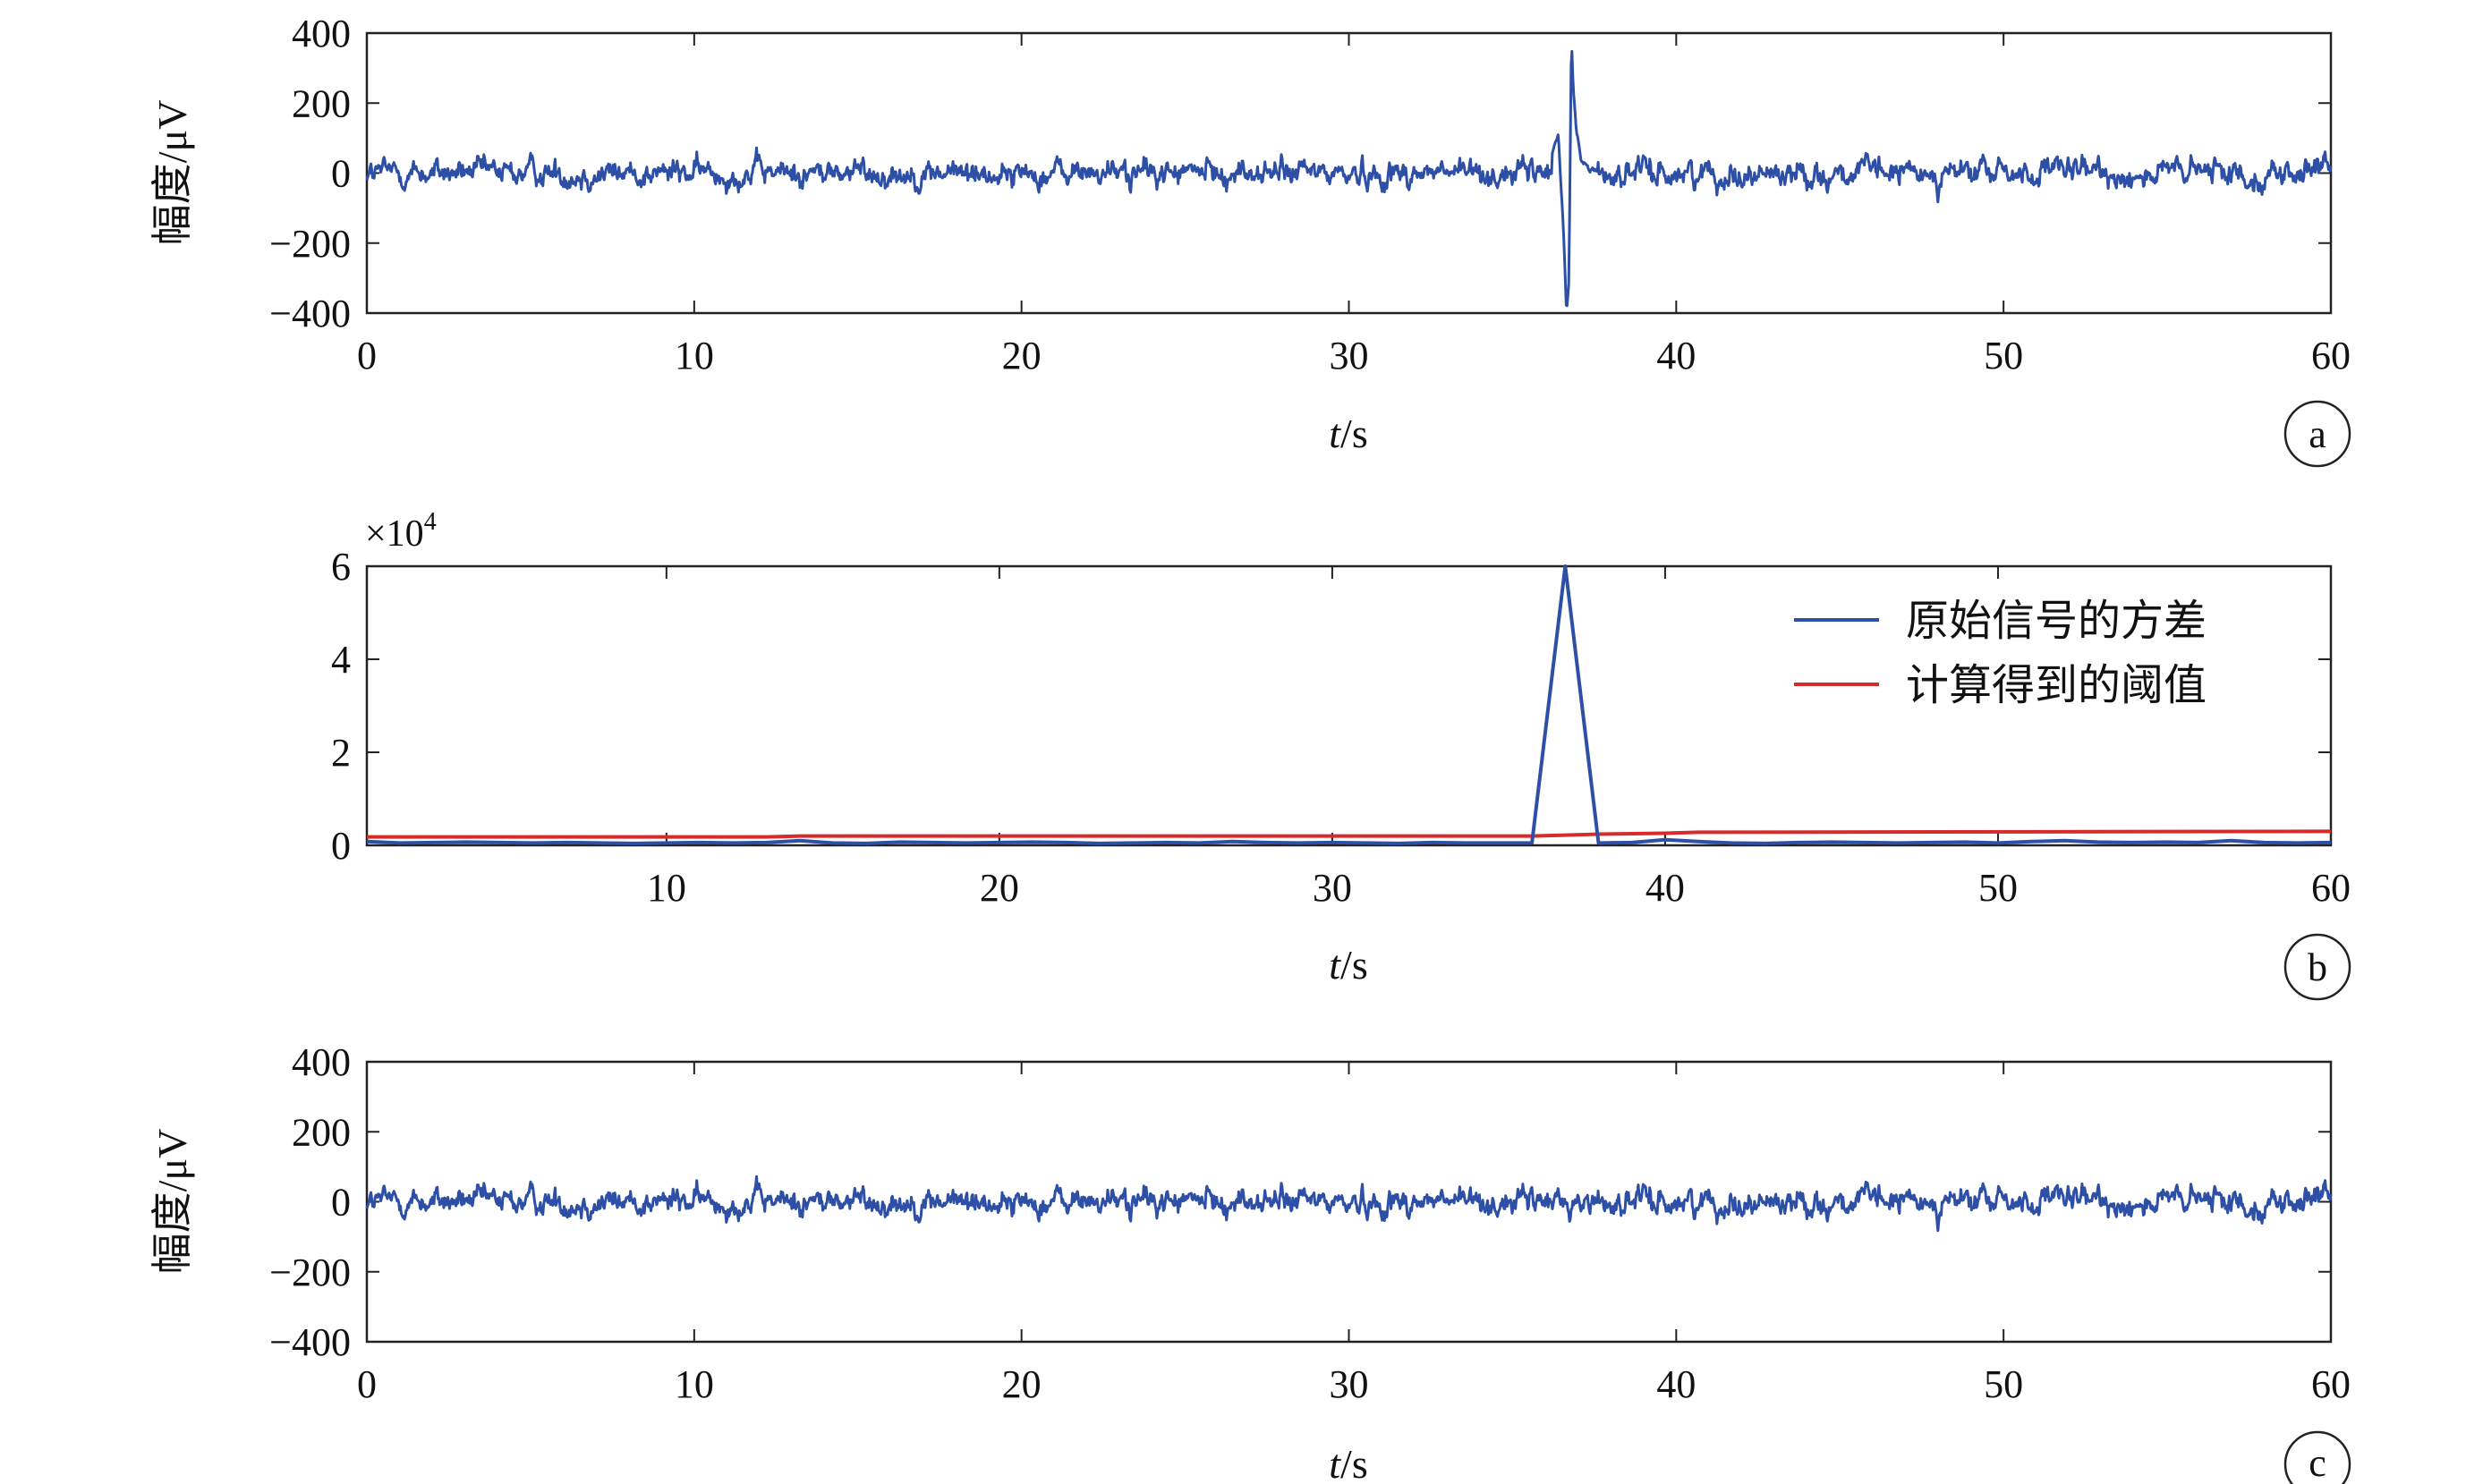 Image resolution: width=2466 pixels, height=1484 pixels. Describe the element at coordinates (1349, 834) in the screenshot. I see `panel-b-threshold-line` at that location.